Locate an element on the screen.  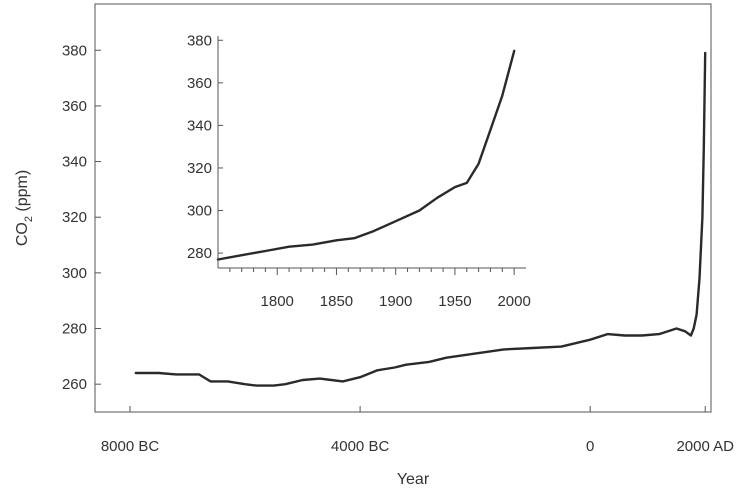
y-axis-title-subscript: 2 is located at coordinates (29, 219).